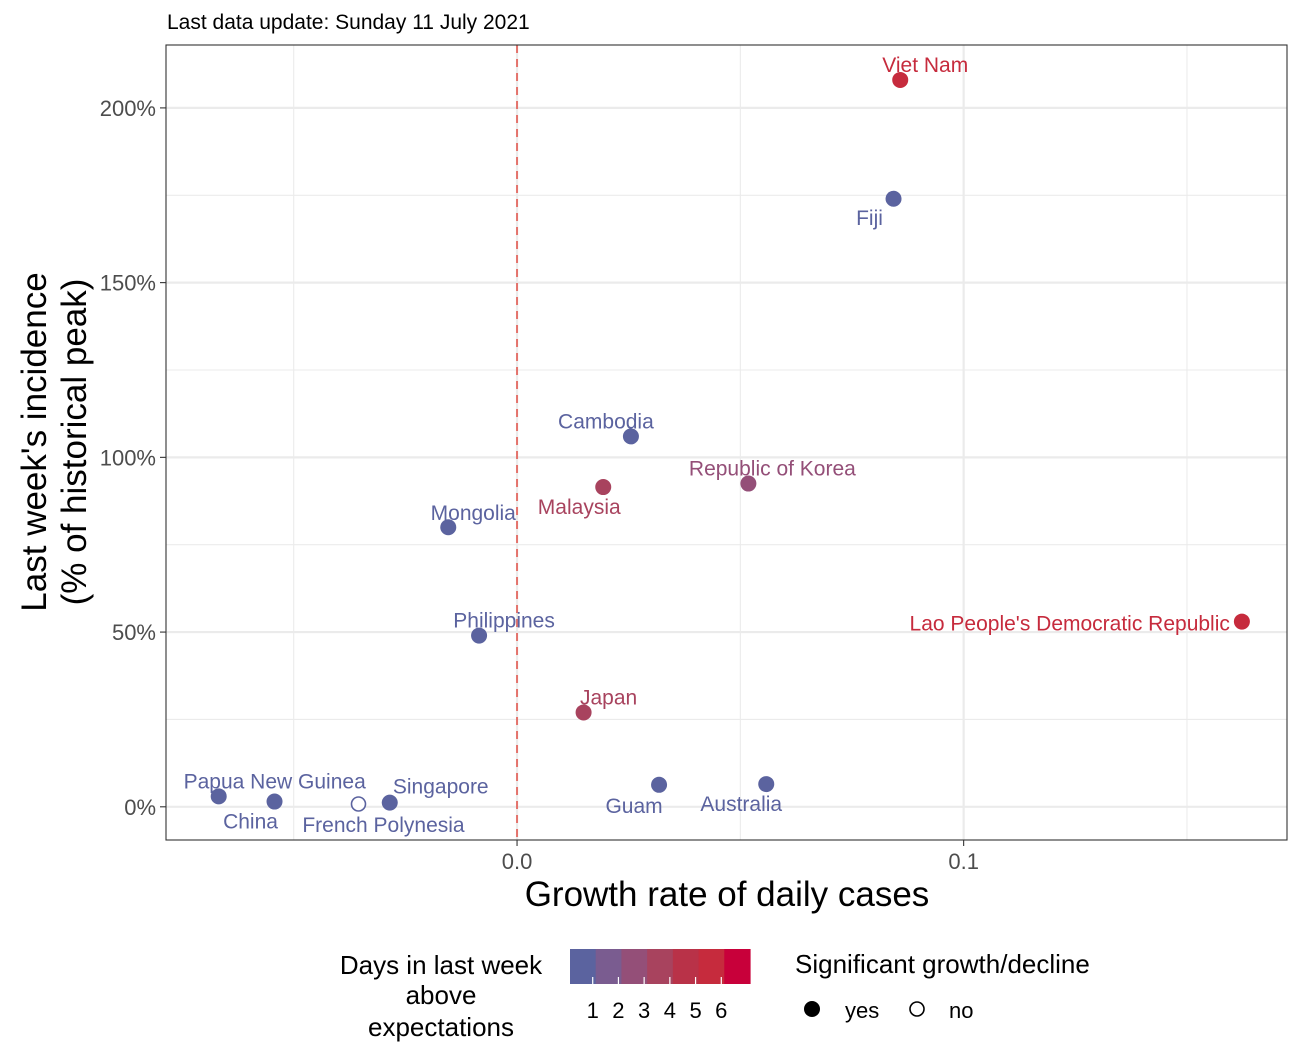 This screenshot has width=1299, height=1062. Describe the element at coordinates (740, 857) in the screenshot. I see `x-axis-ticks: 0.0 0.1` at that location.